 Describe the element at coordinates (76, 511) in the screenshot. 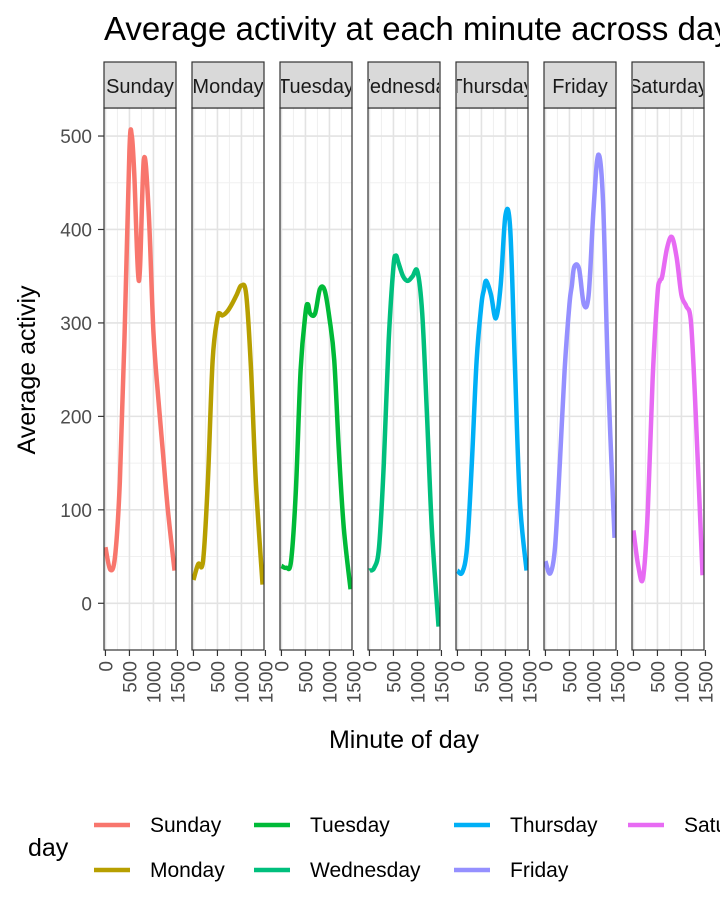

I see `y-tick-label: 100` at that location.